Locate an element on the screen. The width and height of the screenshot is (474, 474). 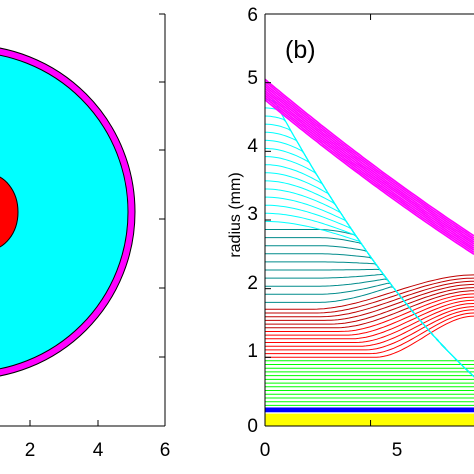
x-tick-label: 4 is located at coordinates (98, 450).